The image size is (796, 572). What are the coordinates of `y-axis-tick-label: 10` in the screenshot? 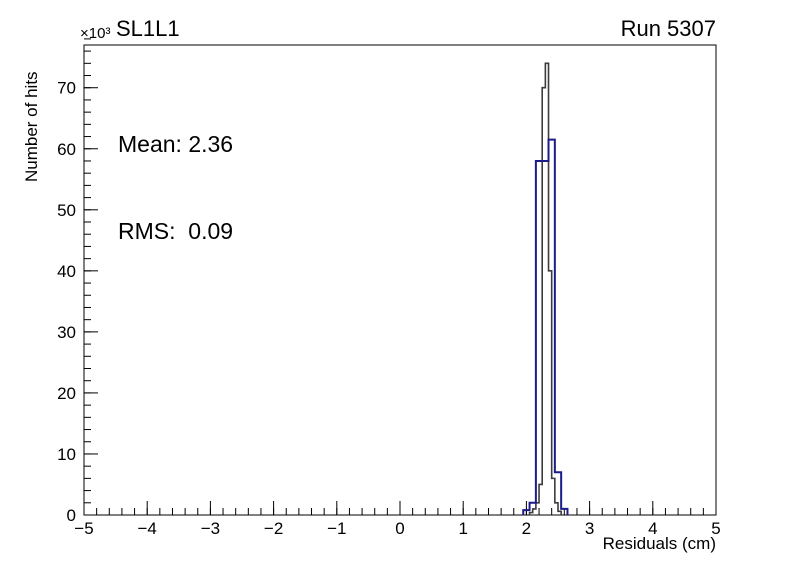 It's located at (66, 454).